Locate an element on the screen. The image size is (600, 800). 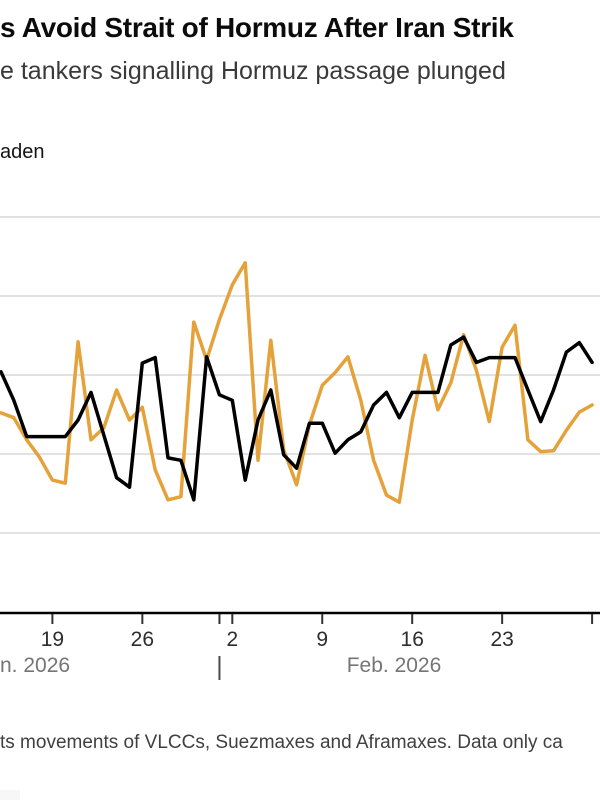
legend-label: aden is located at coordinates (22, 152).